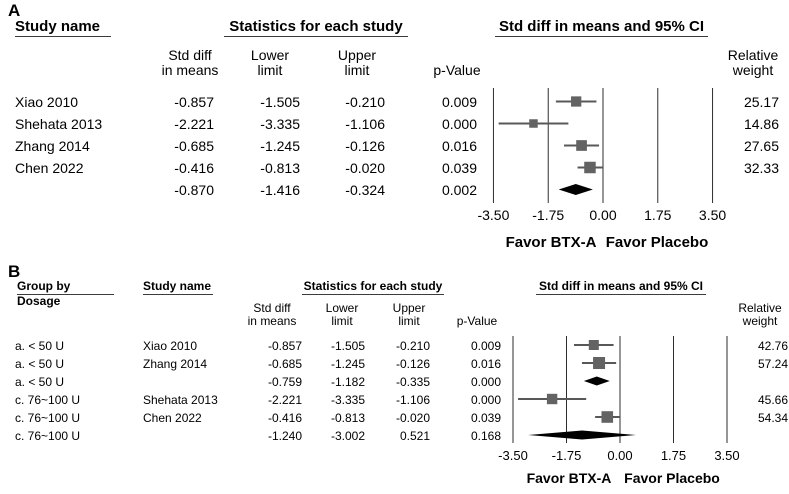  I want to click on col-header-std-diff-b: Std diff in means, so click(272, 315).